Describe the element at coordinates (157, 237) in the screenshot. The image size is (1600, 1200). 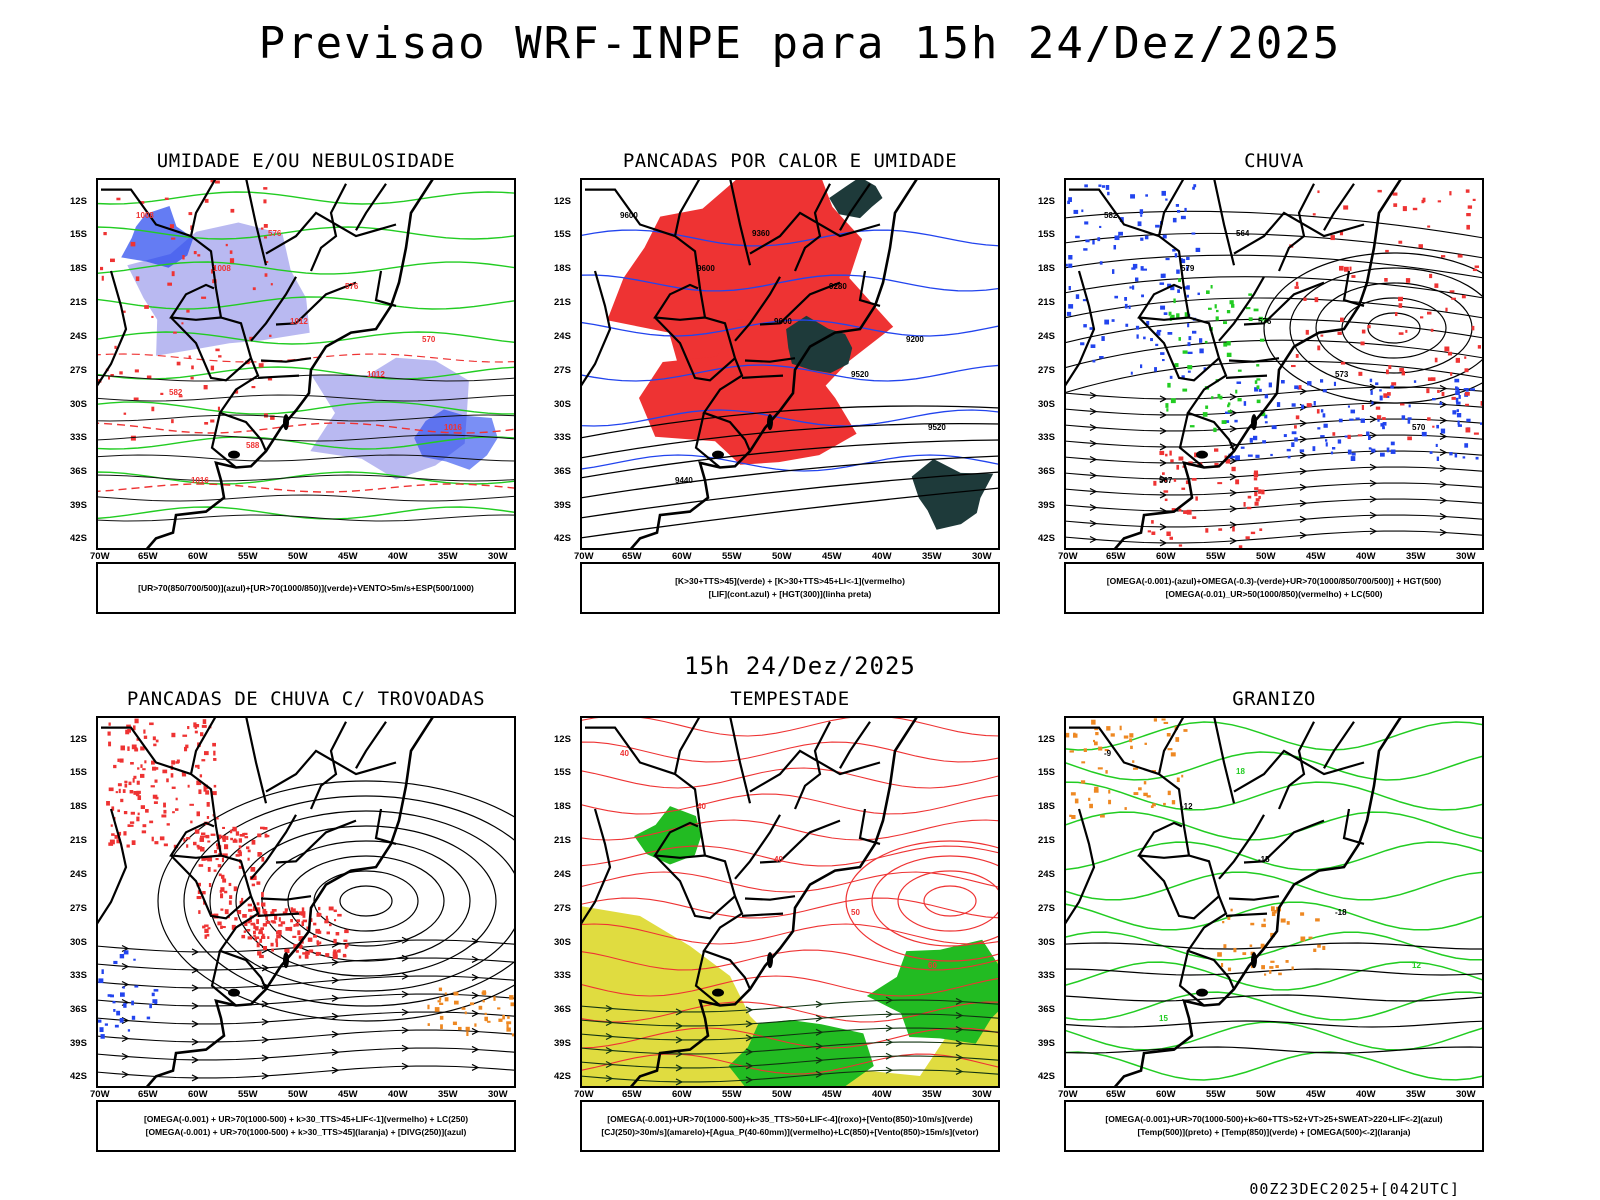
I see `shaded-area` at that location.